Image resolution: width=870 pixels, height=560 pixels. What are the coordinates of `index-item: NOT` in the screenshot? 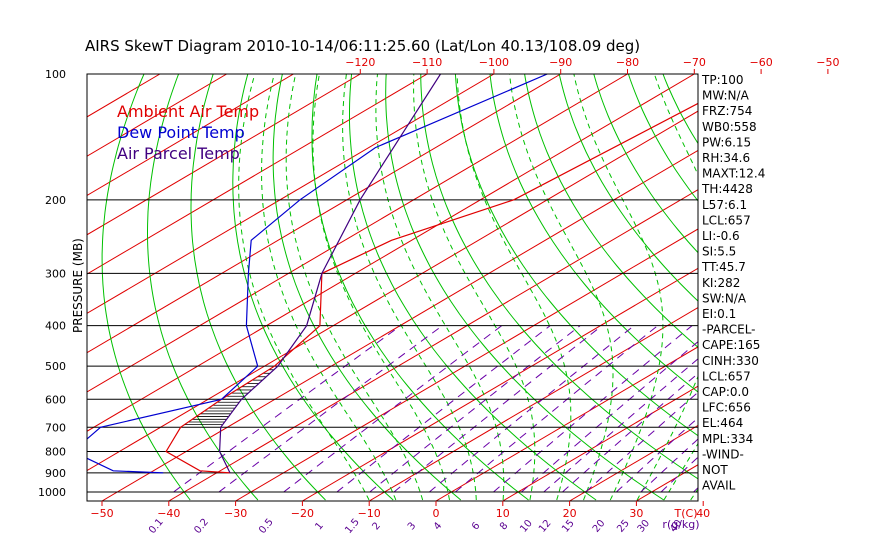 It's located at (715, 470).